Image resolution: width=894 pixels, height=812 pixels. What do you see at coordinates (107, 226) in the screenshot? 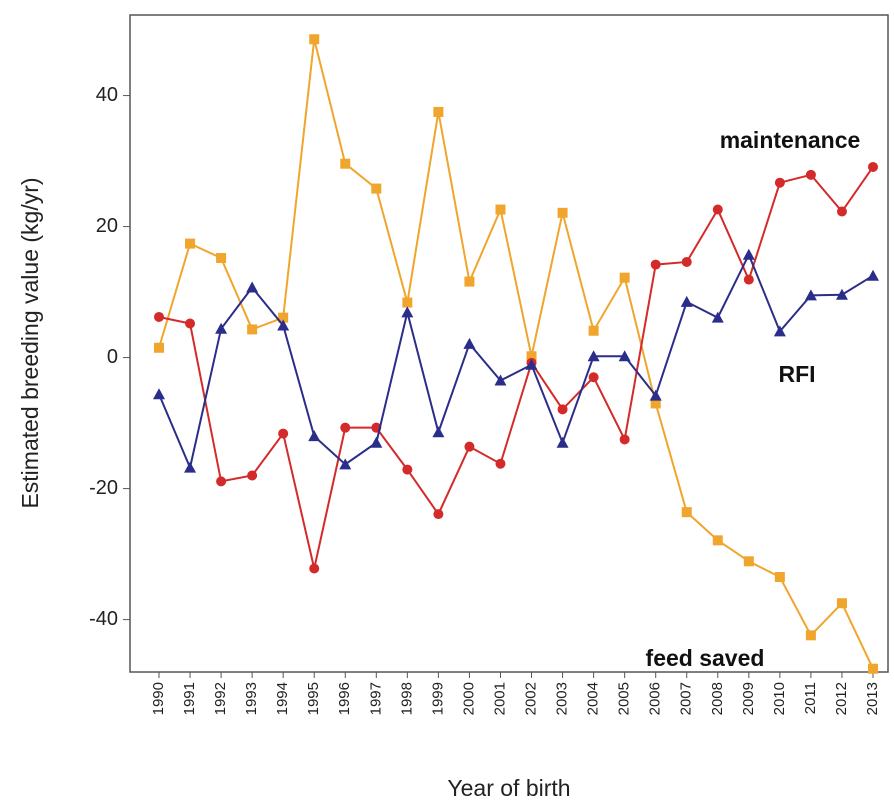
I see `y-tick-label: 20` at bounding box center [107, 226].